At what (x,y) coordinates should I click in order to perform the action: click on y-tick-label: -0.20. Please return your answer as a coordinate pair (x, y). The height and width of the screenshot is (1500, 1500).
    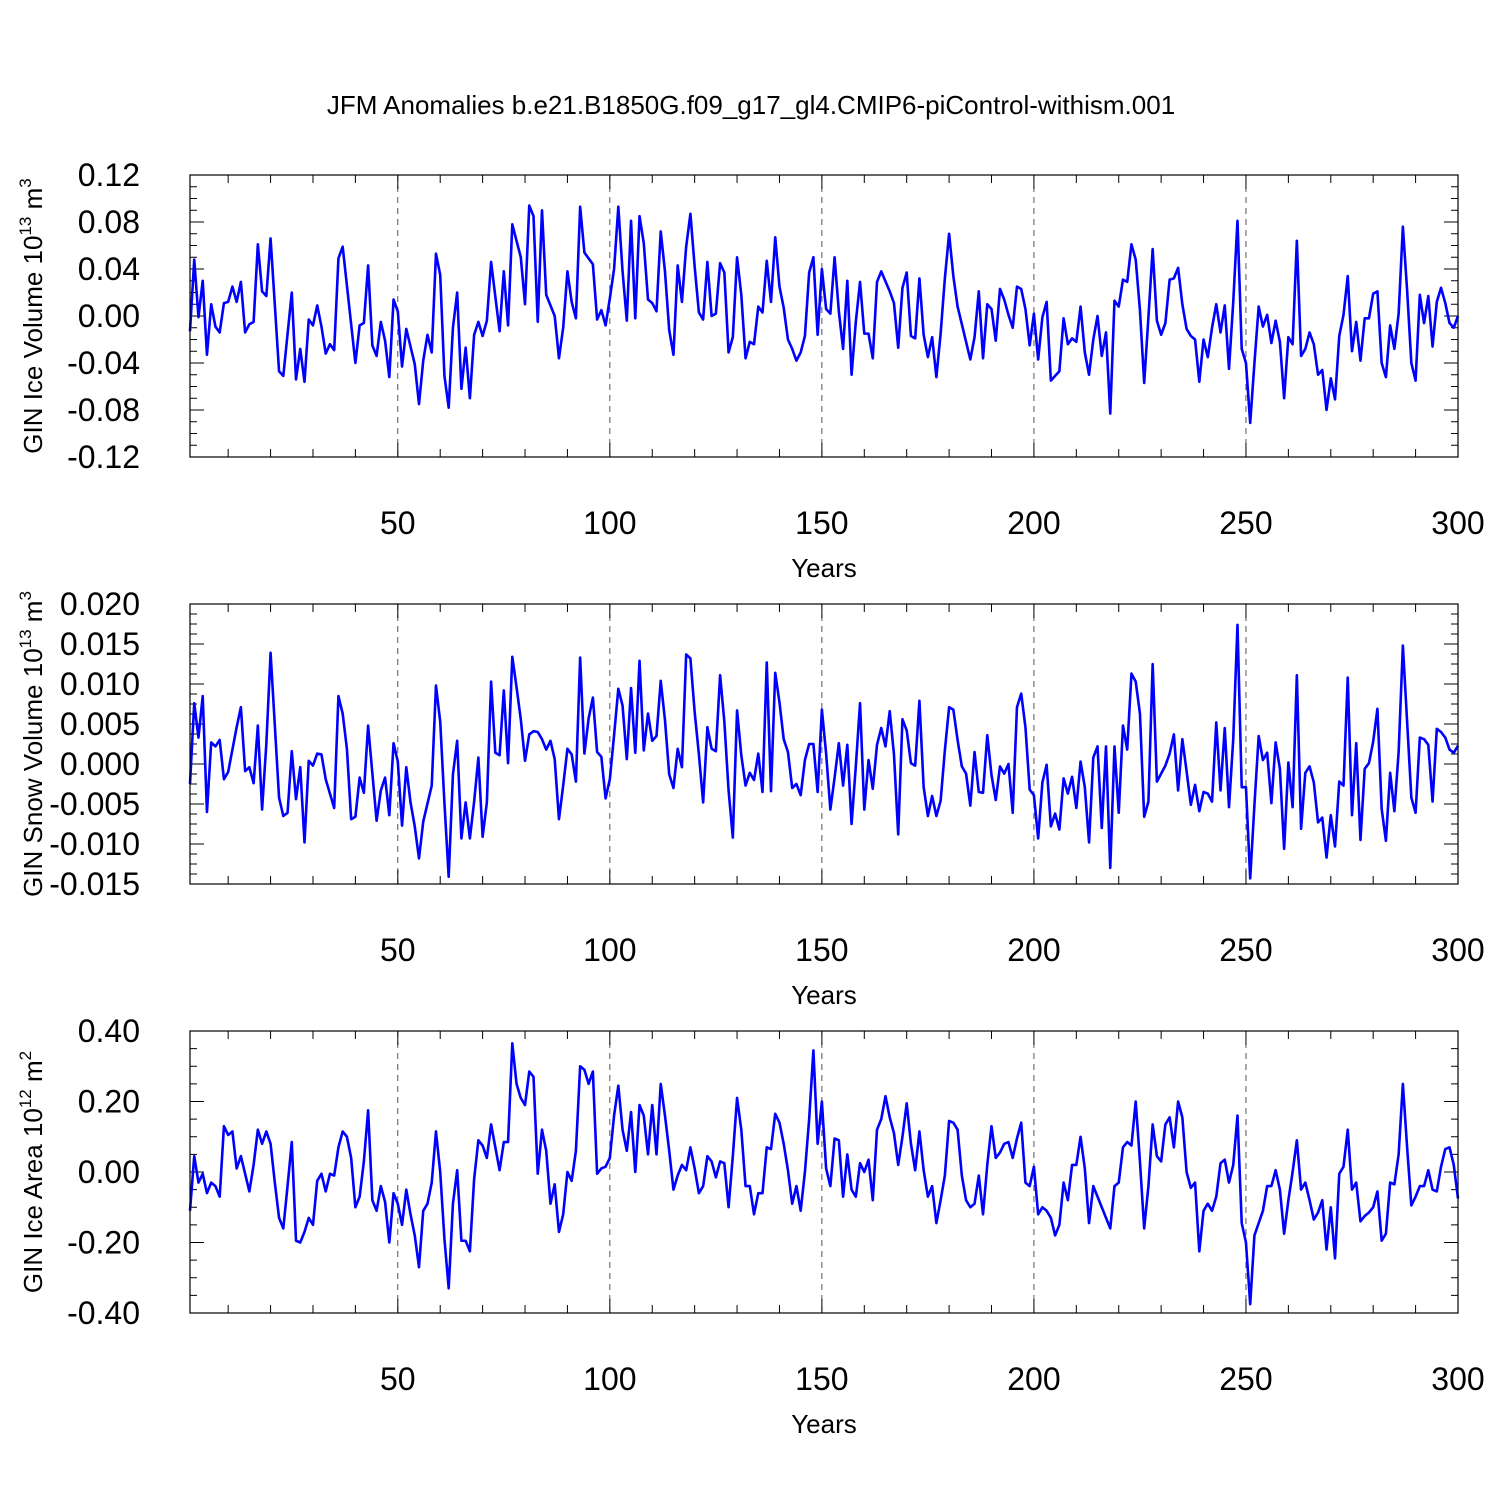
    Looking at the image, I should click on (103, 1243).